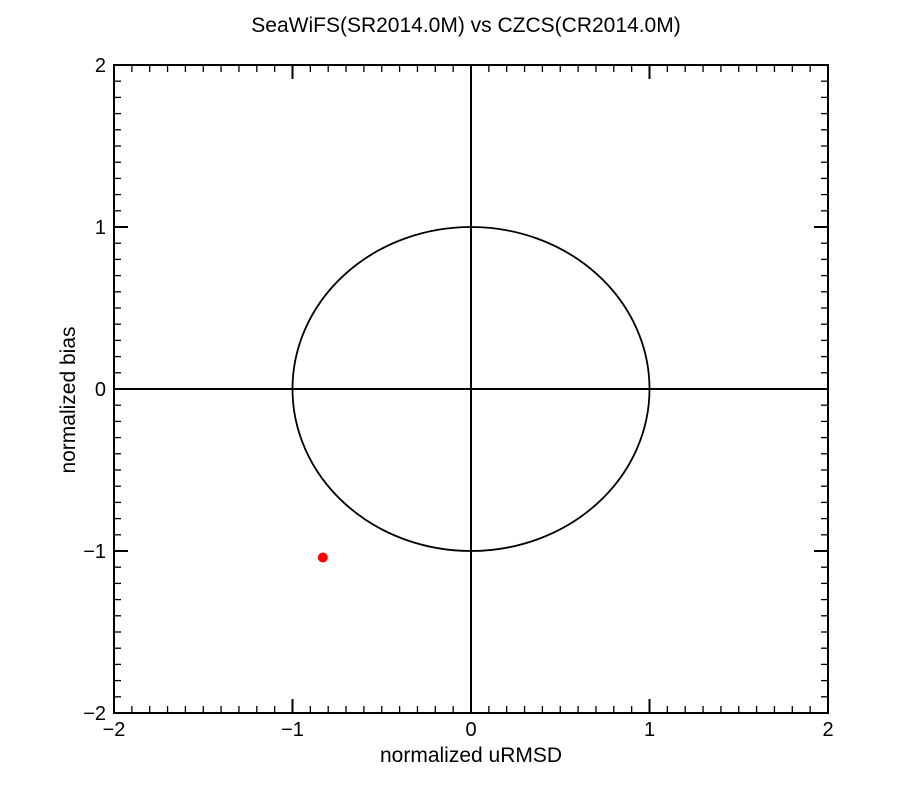 This screenshot has width=900, height=788. What do you see at coordinates (100, 228) in the screenshot?
I see `y-tick-label: 1` at bounding box center [100, 228].